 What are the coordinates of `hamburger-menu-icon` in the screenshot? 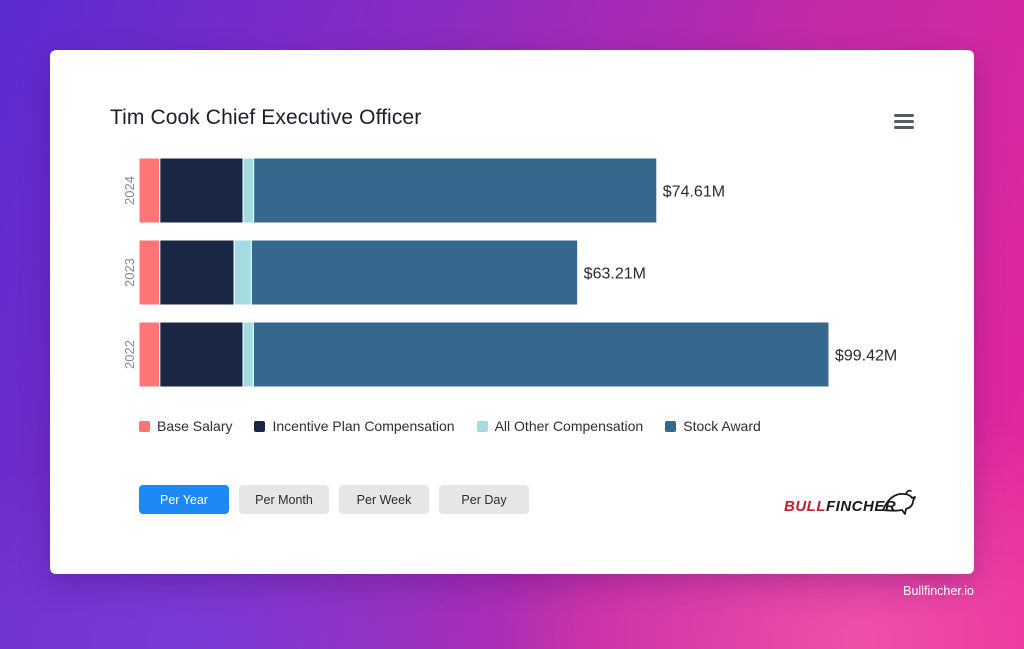 It's located at (904, 122).